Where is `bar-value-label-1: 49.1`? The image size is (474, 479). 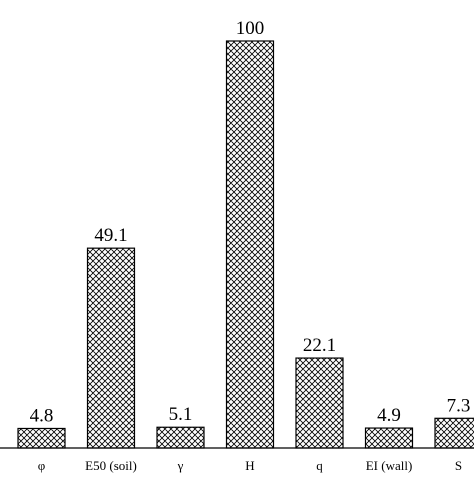 bar-value-label-1: 49.1 is located at coordinates (110, 235).